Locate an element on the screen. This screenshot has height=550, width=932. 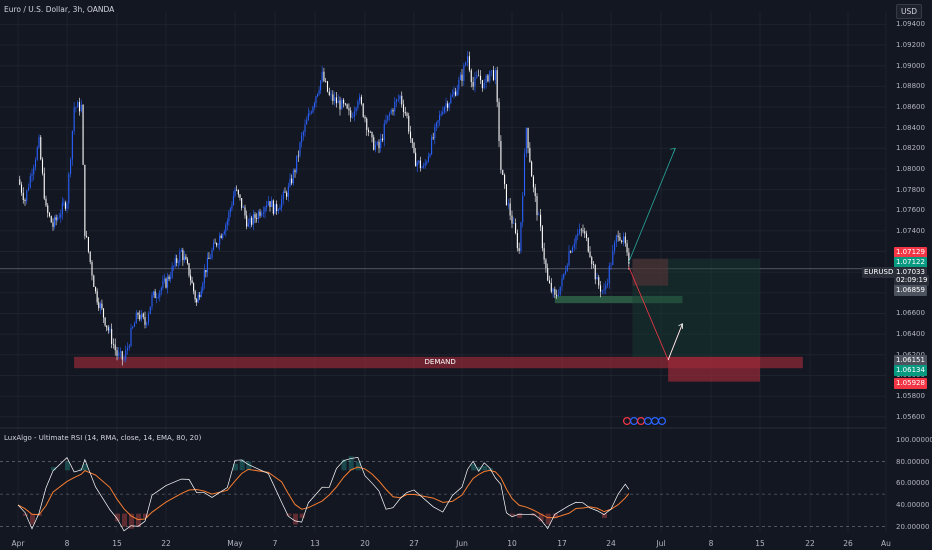
zone-demand is located at coordinates (438, 362).